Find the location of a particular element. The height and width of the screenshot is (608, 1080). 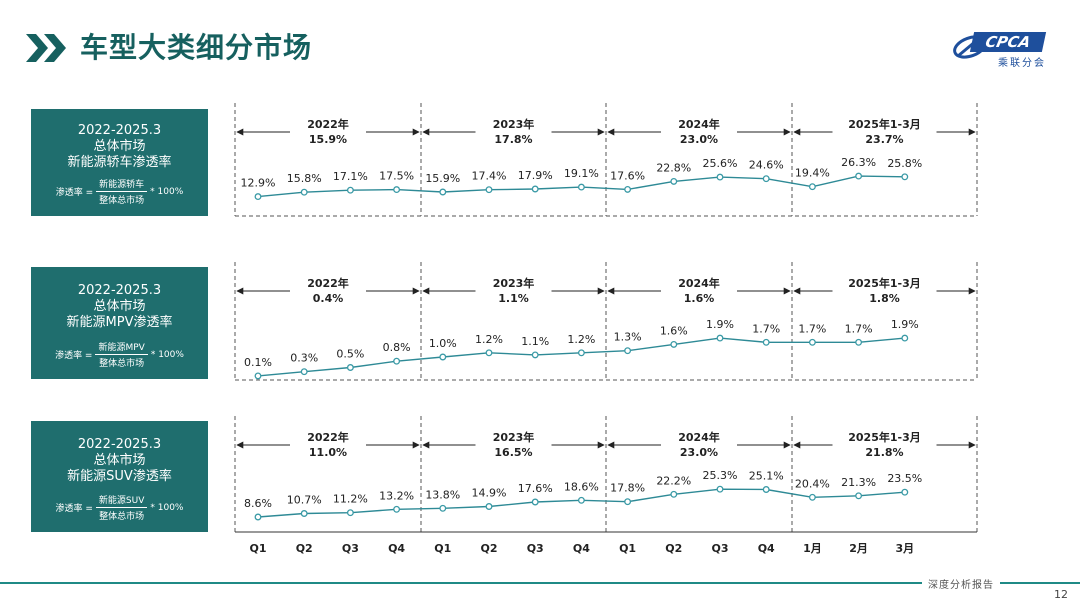

info-metric: 新能源SUV渗透率 is located at coordinates (119, 476).